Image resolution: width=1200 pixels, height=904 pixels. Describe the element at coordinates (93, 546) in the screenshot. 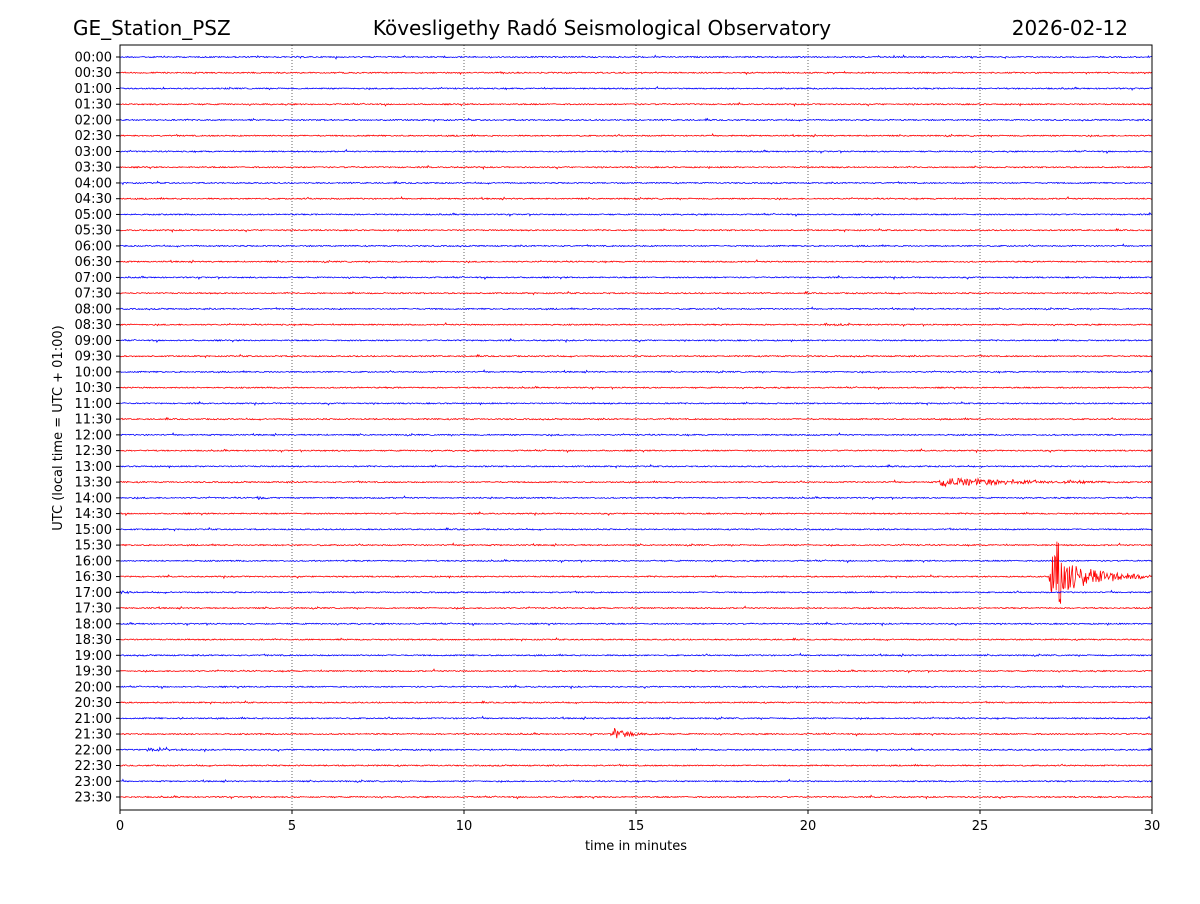

I see `y-tick-label: 15:30` at that location.